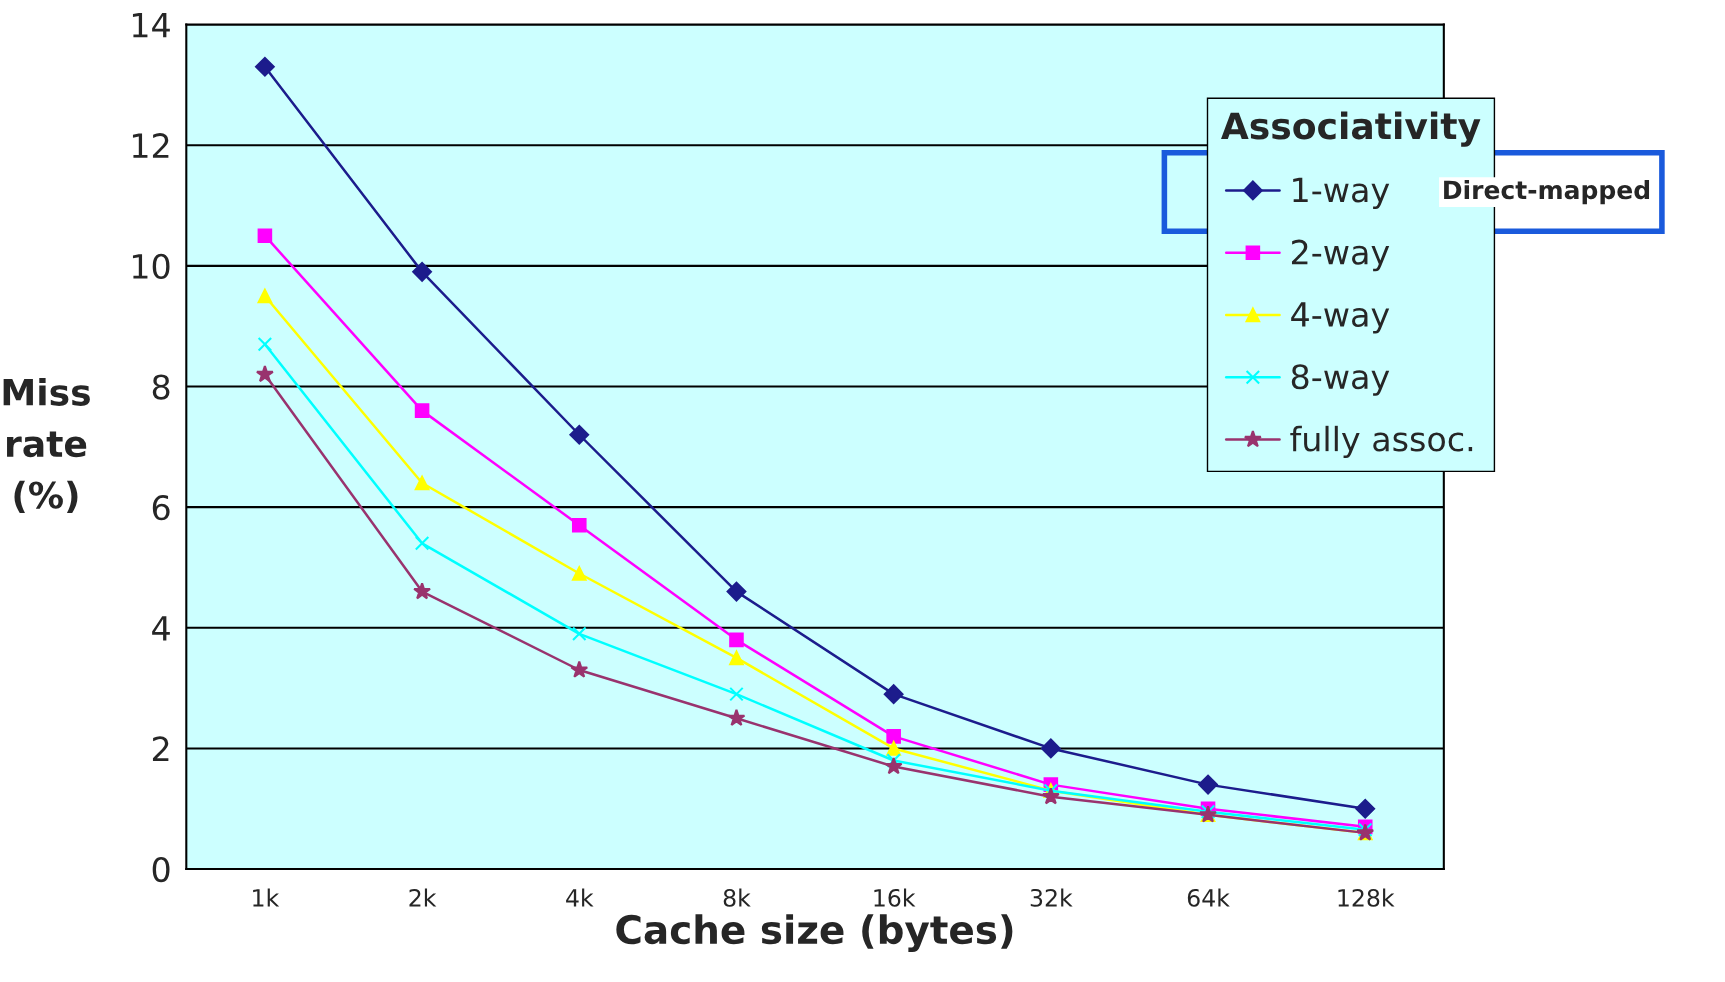 This screenshot has height=982, width=1725. Describe the element at coordinates (1340, 318) in the screenshot. I see `legend-label: 4-way` at that location.